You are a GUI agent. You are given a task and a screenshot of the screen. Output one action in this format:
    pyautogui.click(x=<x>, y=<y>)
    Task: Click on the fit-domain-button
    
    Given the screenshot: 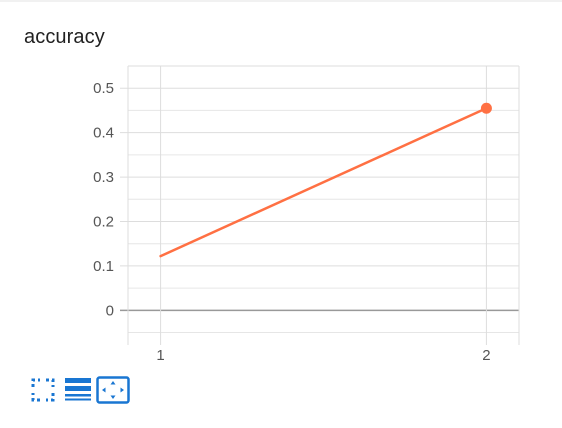 What is the action you would take?
    pyautogui.click(x=113, y=390)
    